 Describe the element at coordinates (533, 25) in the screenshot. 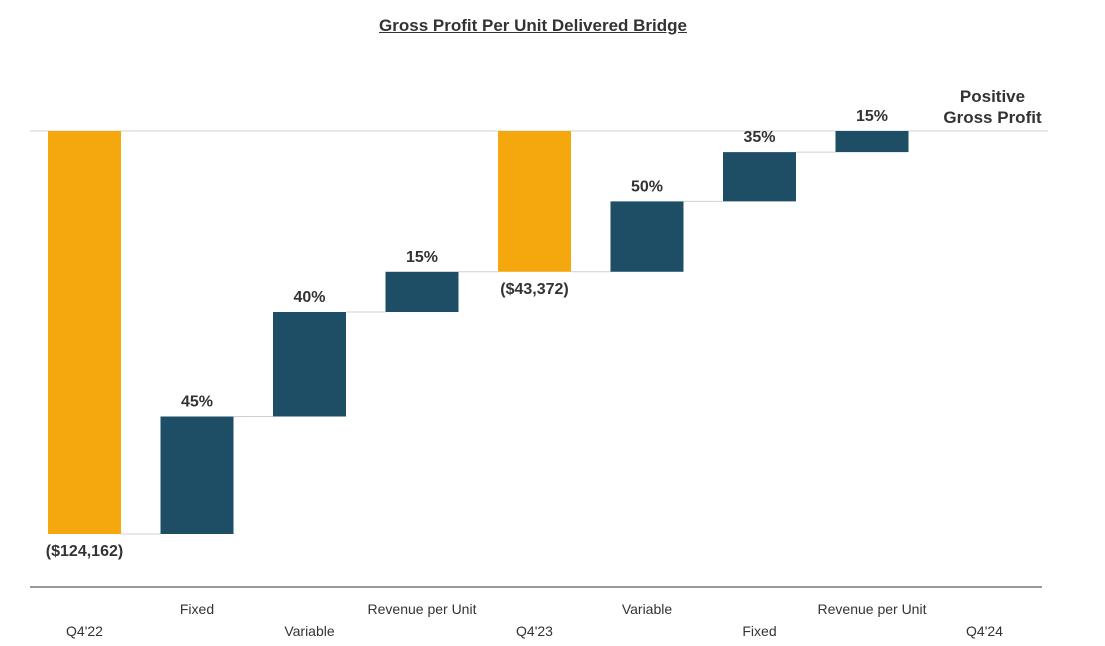

I see `chart-title: Gross Profit Per Unit Delivered Bridge` at that location.